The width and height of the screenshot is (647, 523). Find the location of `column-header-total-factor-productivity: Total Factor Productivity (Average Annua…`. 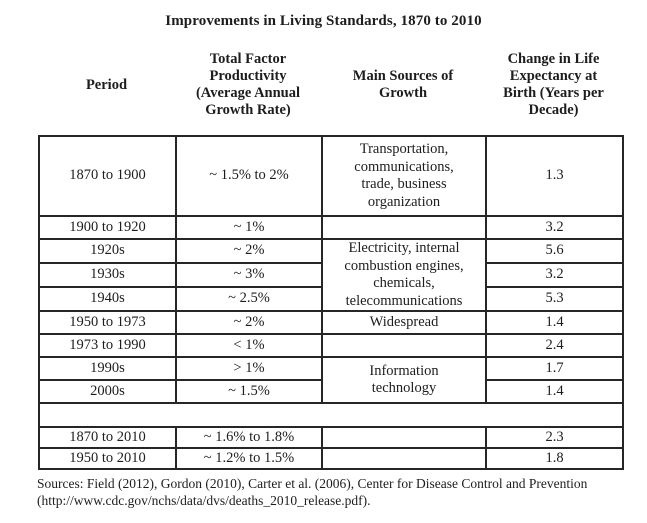

column-header-total-factor-productivity: Total Factor Productivity (Average Annua… is located at coordinates (248, 84).